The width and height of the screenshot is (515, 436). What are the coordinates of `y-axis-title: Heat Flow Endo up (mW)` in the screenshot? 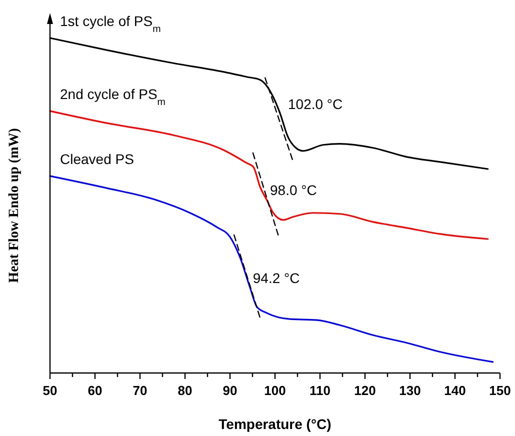 It's located at (14, 205).